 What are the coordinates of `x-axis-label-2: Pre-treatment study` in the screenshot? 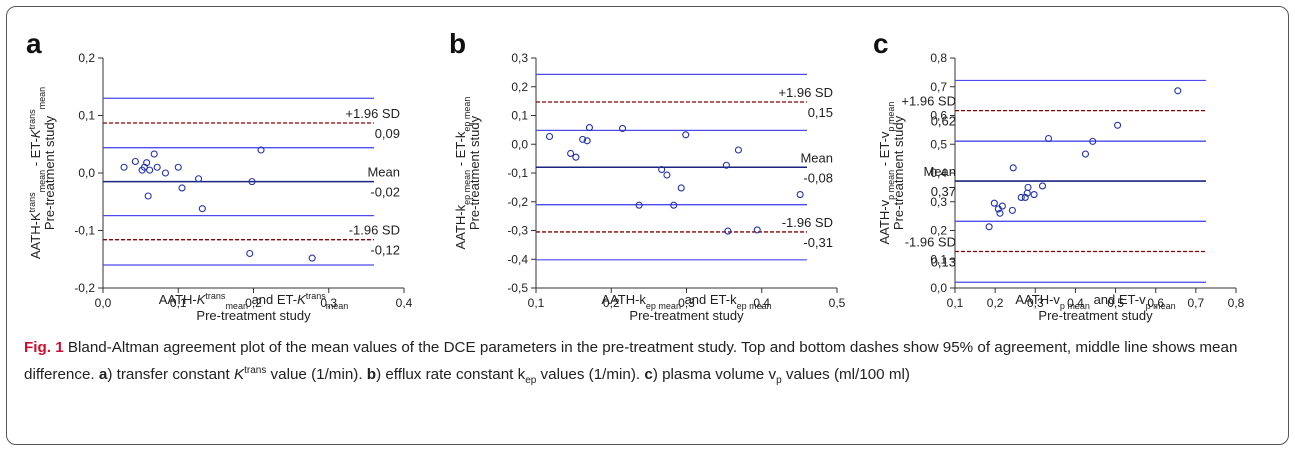 It's located at (1095, 315).